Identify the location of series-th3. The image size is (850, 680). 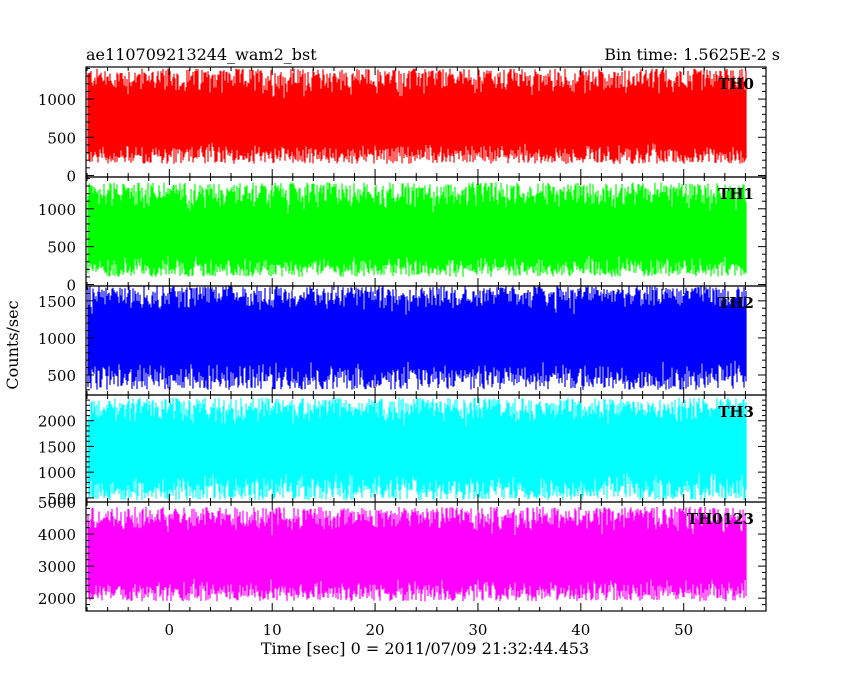
(417, 449).